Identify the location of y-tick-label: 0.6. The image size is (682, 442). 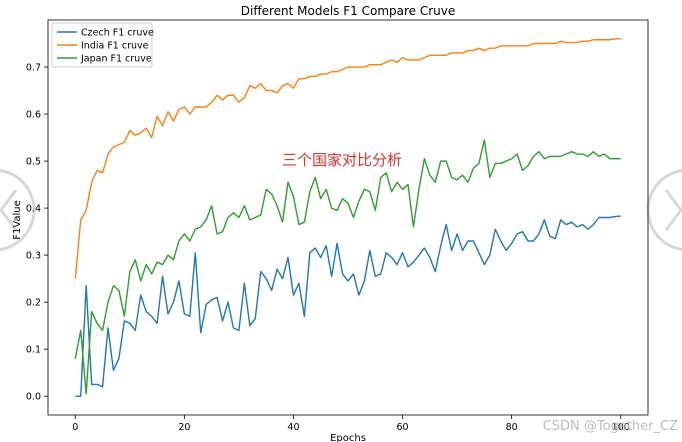
(33, 115).